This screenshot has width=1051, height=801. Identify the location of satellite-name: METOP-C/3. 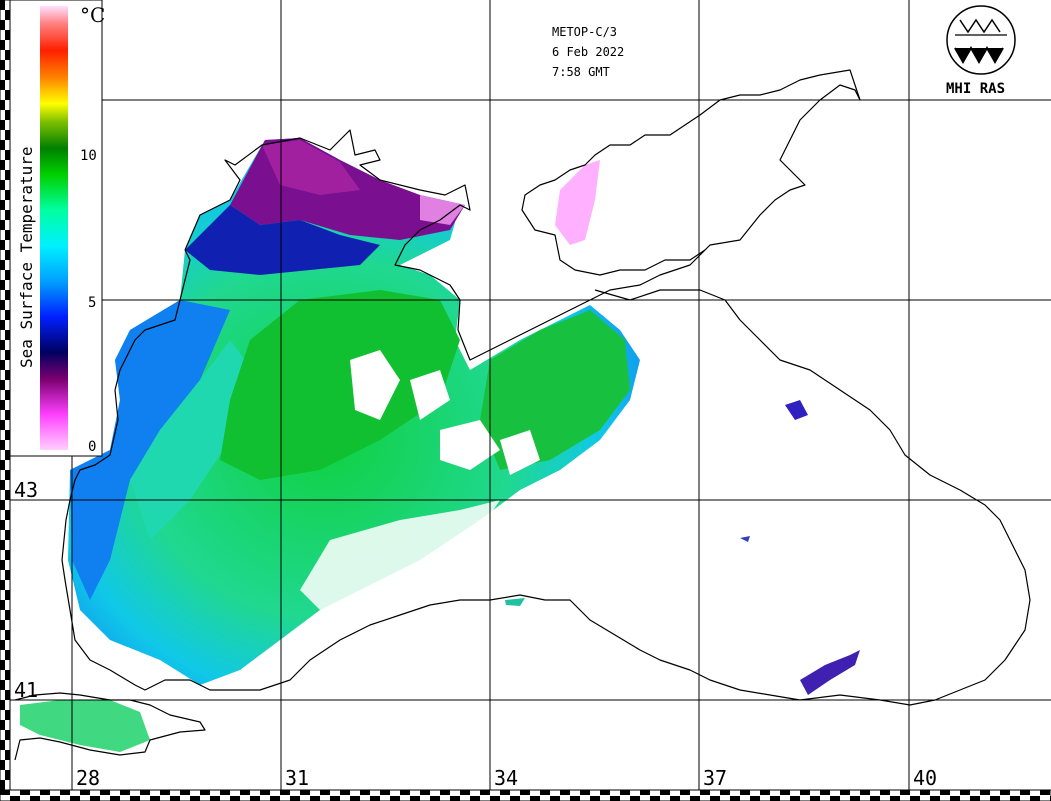
(584, 32).